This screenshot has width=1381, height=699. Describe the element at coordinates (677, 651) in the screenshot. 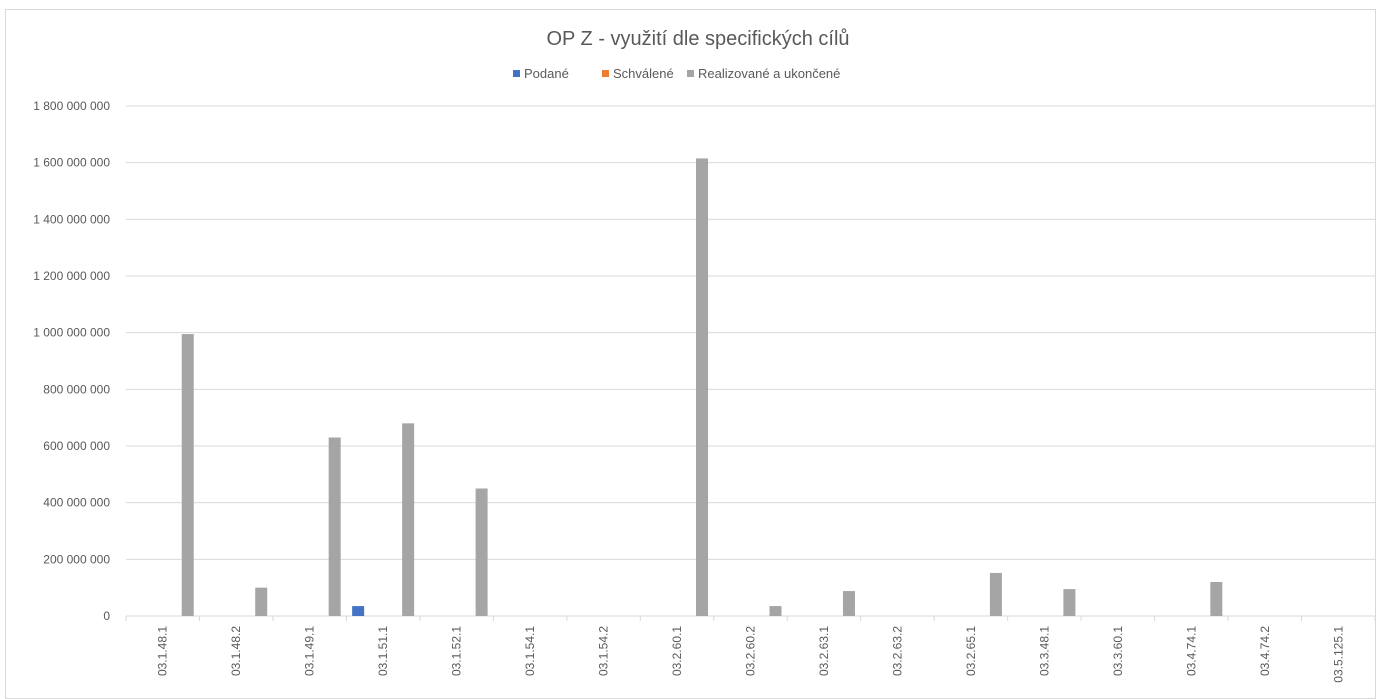

I see `x-tick-label: 03.2.60.1` at that location.